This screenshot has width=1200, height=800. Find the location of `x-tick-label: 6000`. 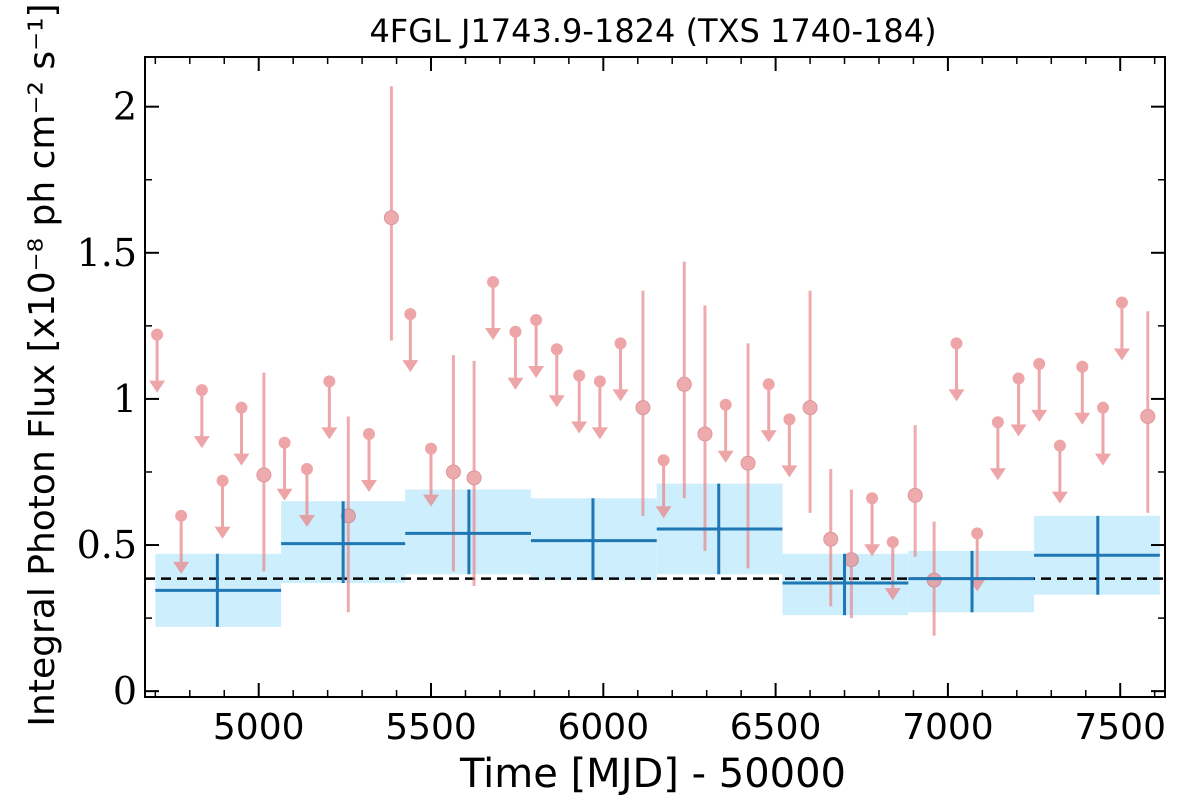

x-tick-label: 6000 is located at coordinates (603, 727).